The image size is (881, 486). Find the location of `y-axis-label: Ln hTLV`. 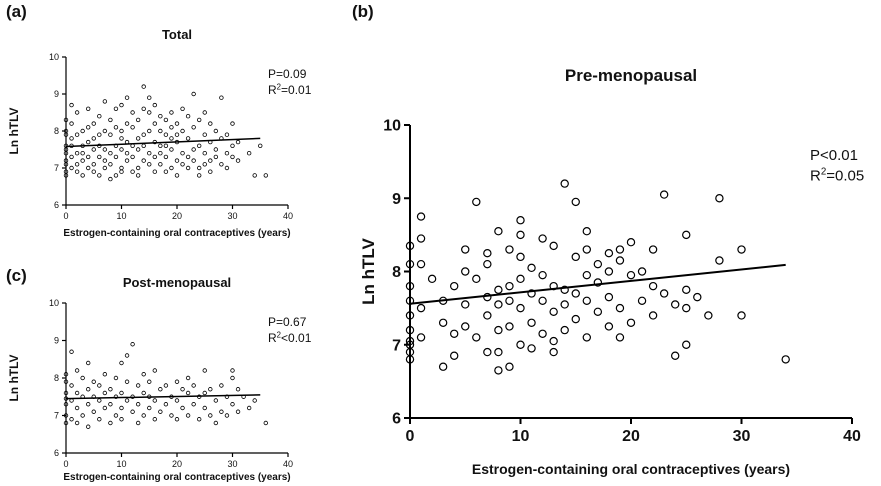

y-axis-label: Ln hTLV is located at coordinates (368, 270).